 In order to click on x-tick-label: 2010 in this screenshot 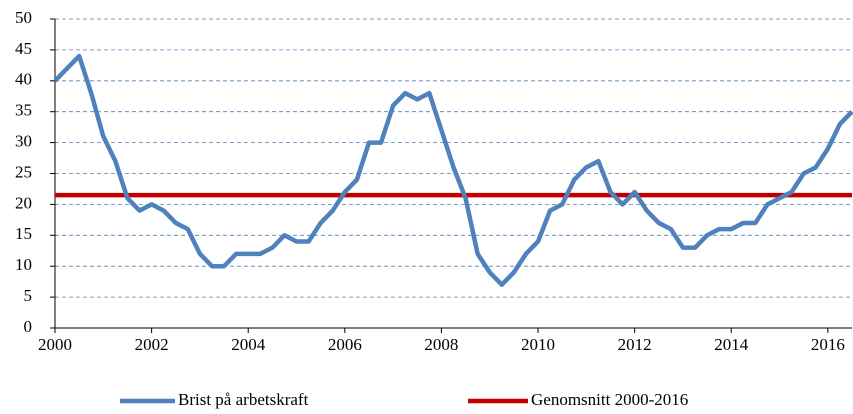, I will do `click(538, 344)`.